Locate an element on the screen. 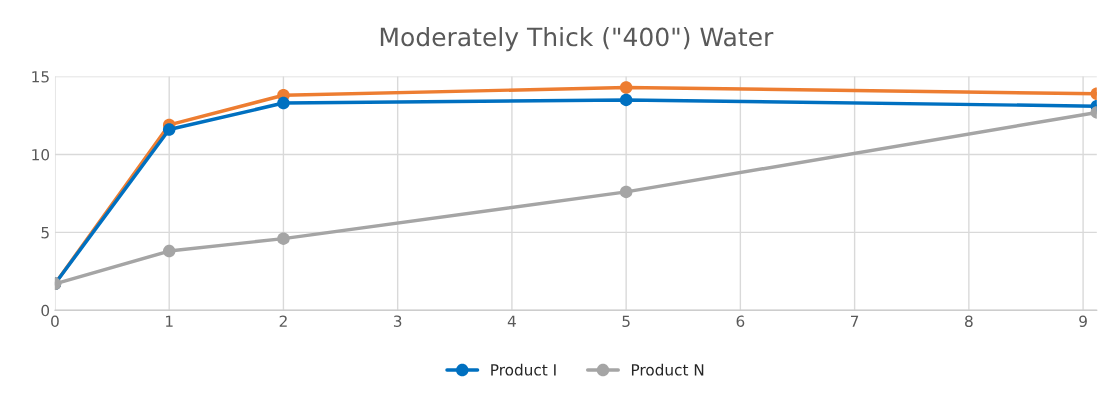  x-tick-label: 2 is located at coordinates (283, 321).